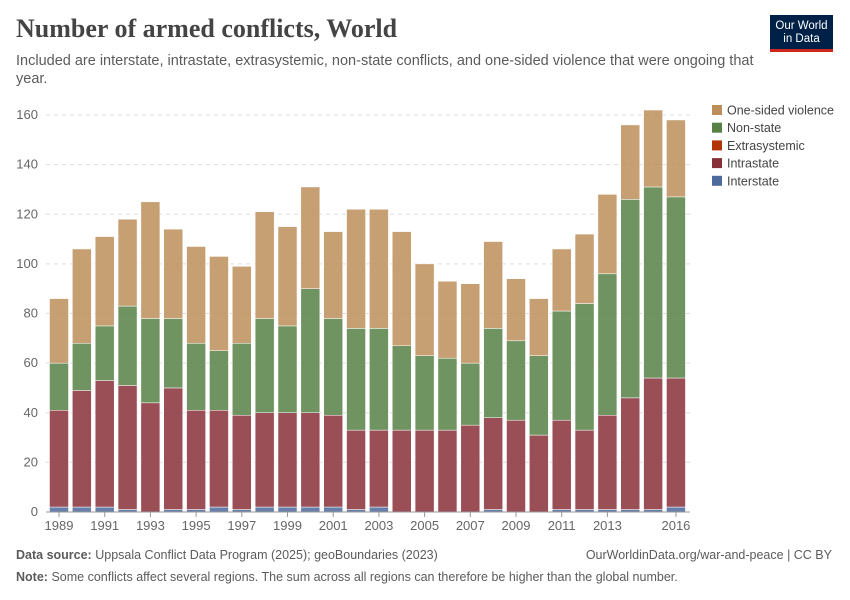 The height and width of the screenshot is (600, 850). I want to click on legend-label: Interstate, so click(753, 181).